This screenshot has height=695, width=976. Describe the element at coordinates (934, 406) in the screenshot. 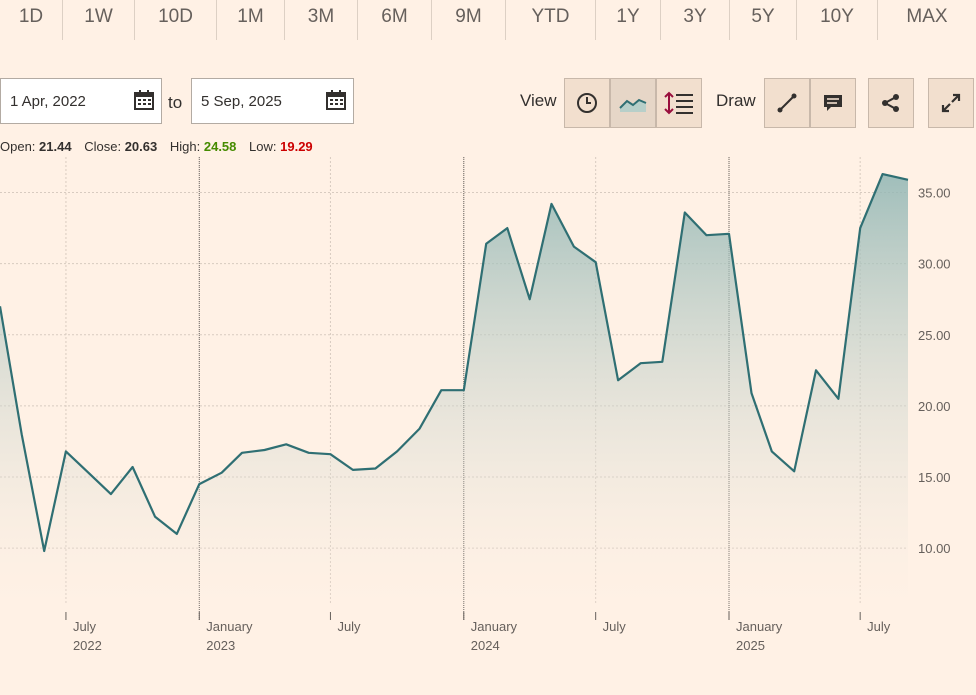

I see `y-tick-label: 20.00` at that location.